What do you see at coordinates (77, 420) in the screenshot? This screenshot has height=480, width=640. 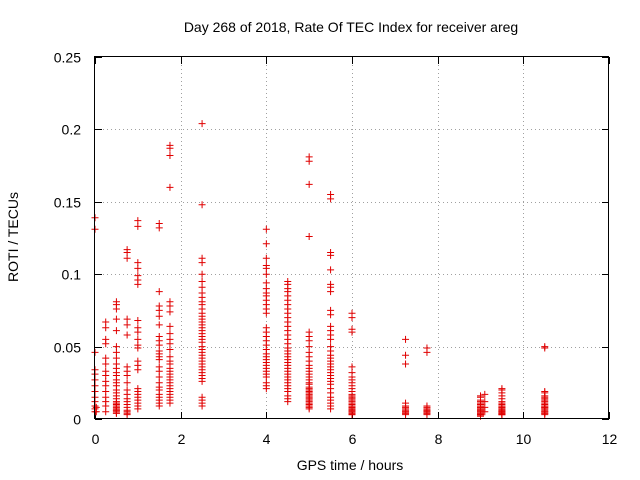 I see `y-tick-label: 0` at bounding box center [77, 420].